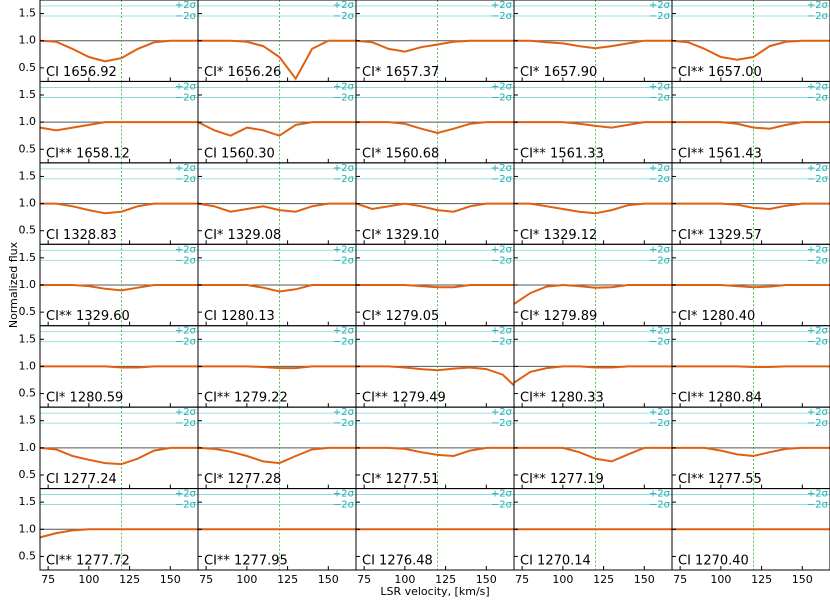  I want to click on panel-label: CI 1656.92, so click(81, 72).